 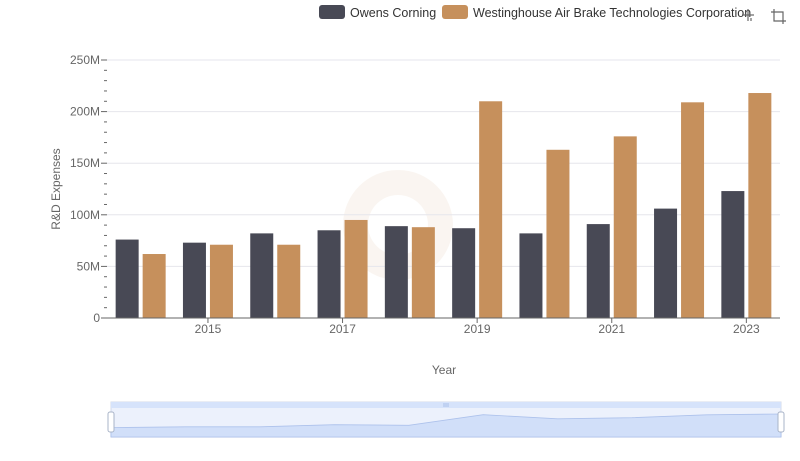 I want to click on y-tick-label: 50M, so click(x=88, y=266).